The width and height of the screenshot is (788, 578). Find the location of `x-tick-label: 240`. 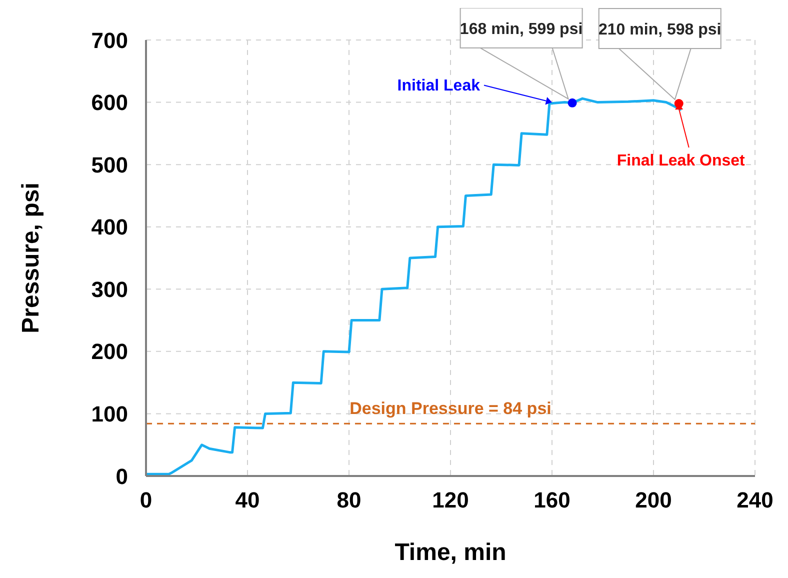

x-tick-label: 240 is located at coordinates (755, 500).